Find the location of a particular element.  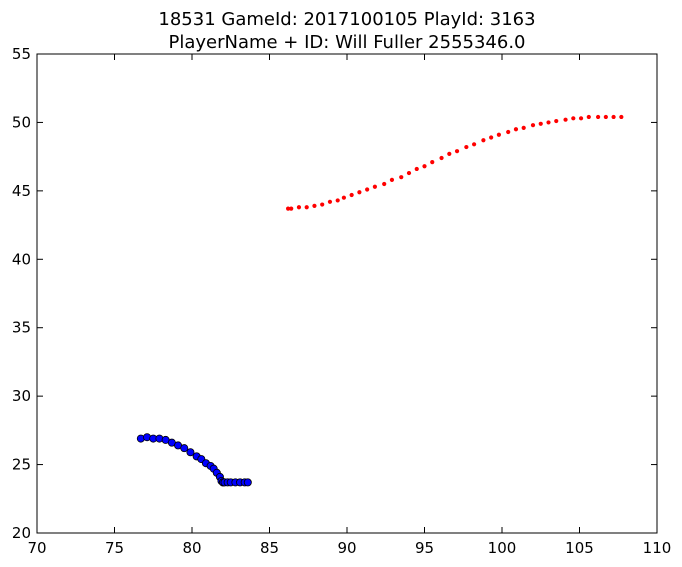

chart-title-line-2: PlayerName + ID: Will Fuller 2555346.0 is located at coordinates (346, 42).